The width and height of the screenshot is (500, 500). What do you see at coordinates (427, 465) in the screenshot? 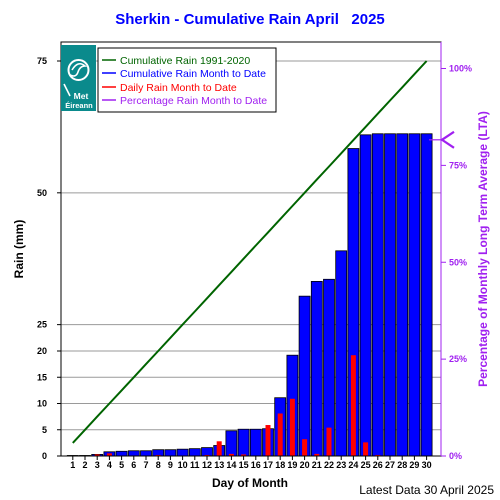
I see `x-tick-label: 30` at bounding box center [427, 465].